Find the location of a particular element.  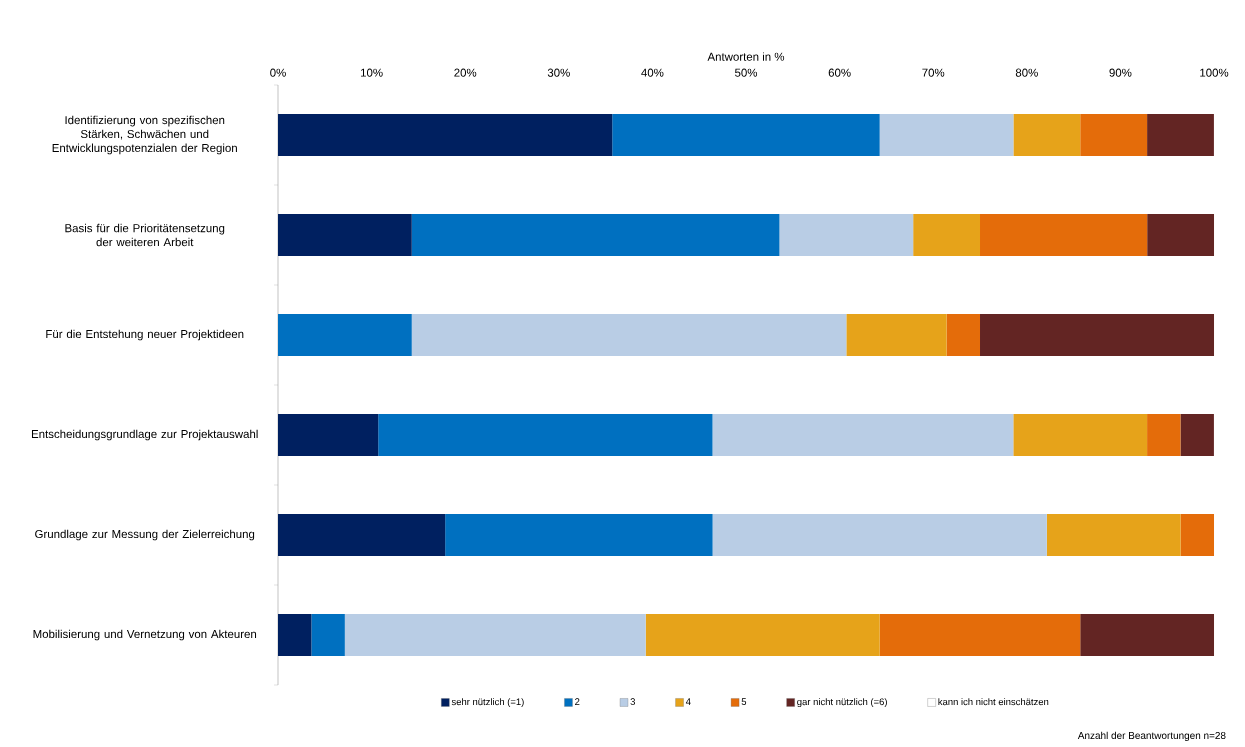

x-tick-label: 60% is located at coordinates (839, 72).